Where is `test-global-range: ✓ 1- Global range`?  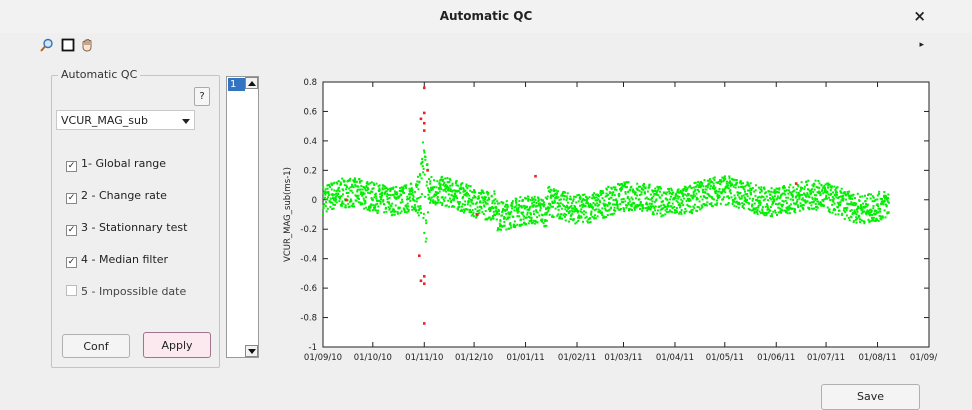 test-global-range: ✓ 1- Global range is located at coordinates (116, 164).